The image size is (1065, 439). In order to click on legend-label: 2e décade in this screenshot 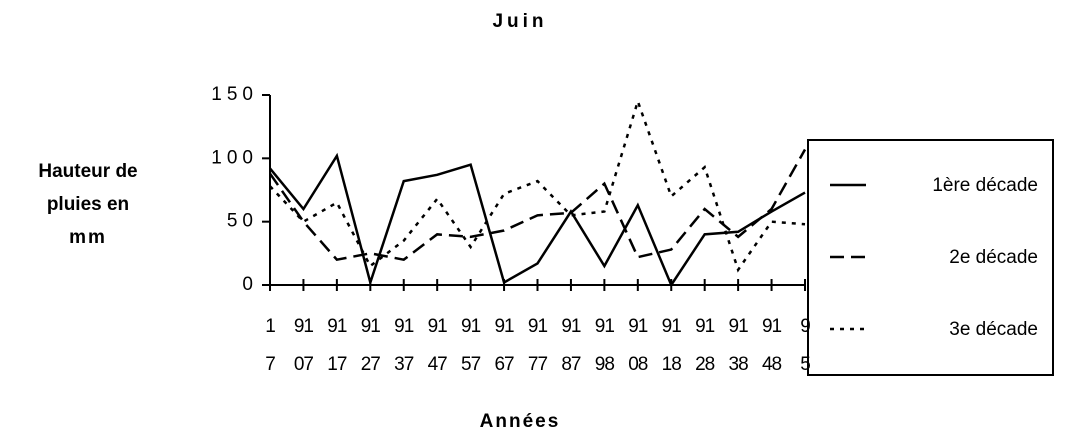, I will do `click(993, 257)`.